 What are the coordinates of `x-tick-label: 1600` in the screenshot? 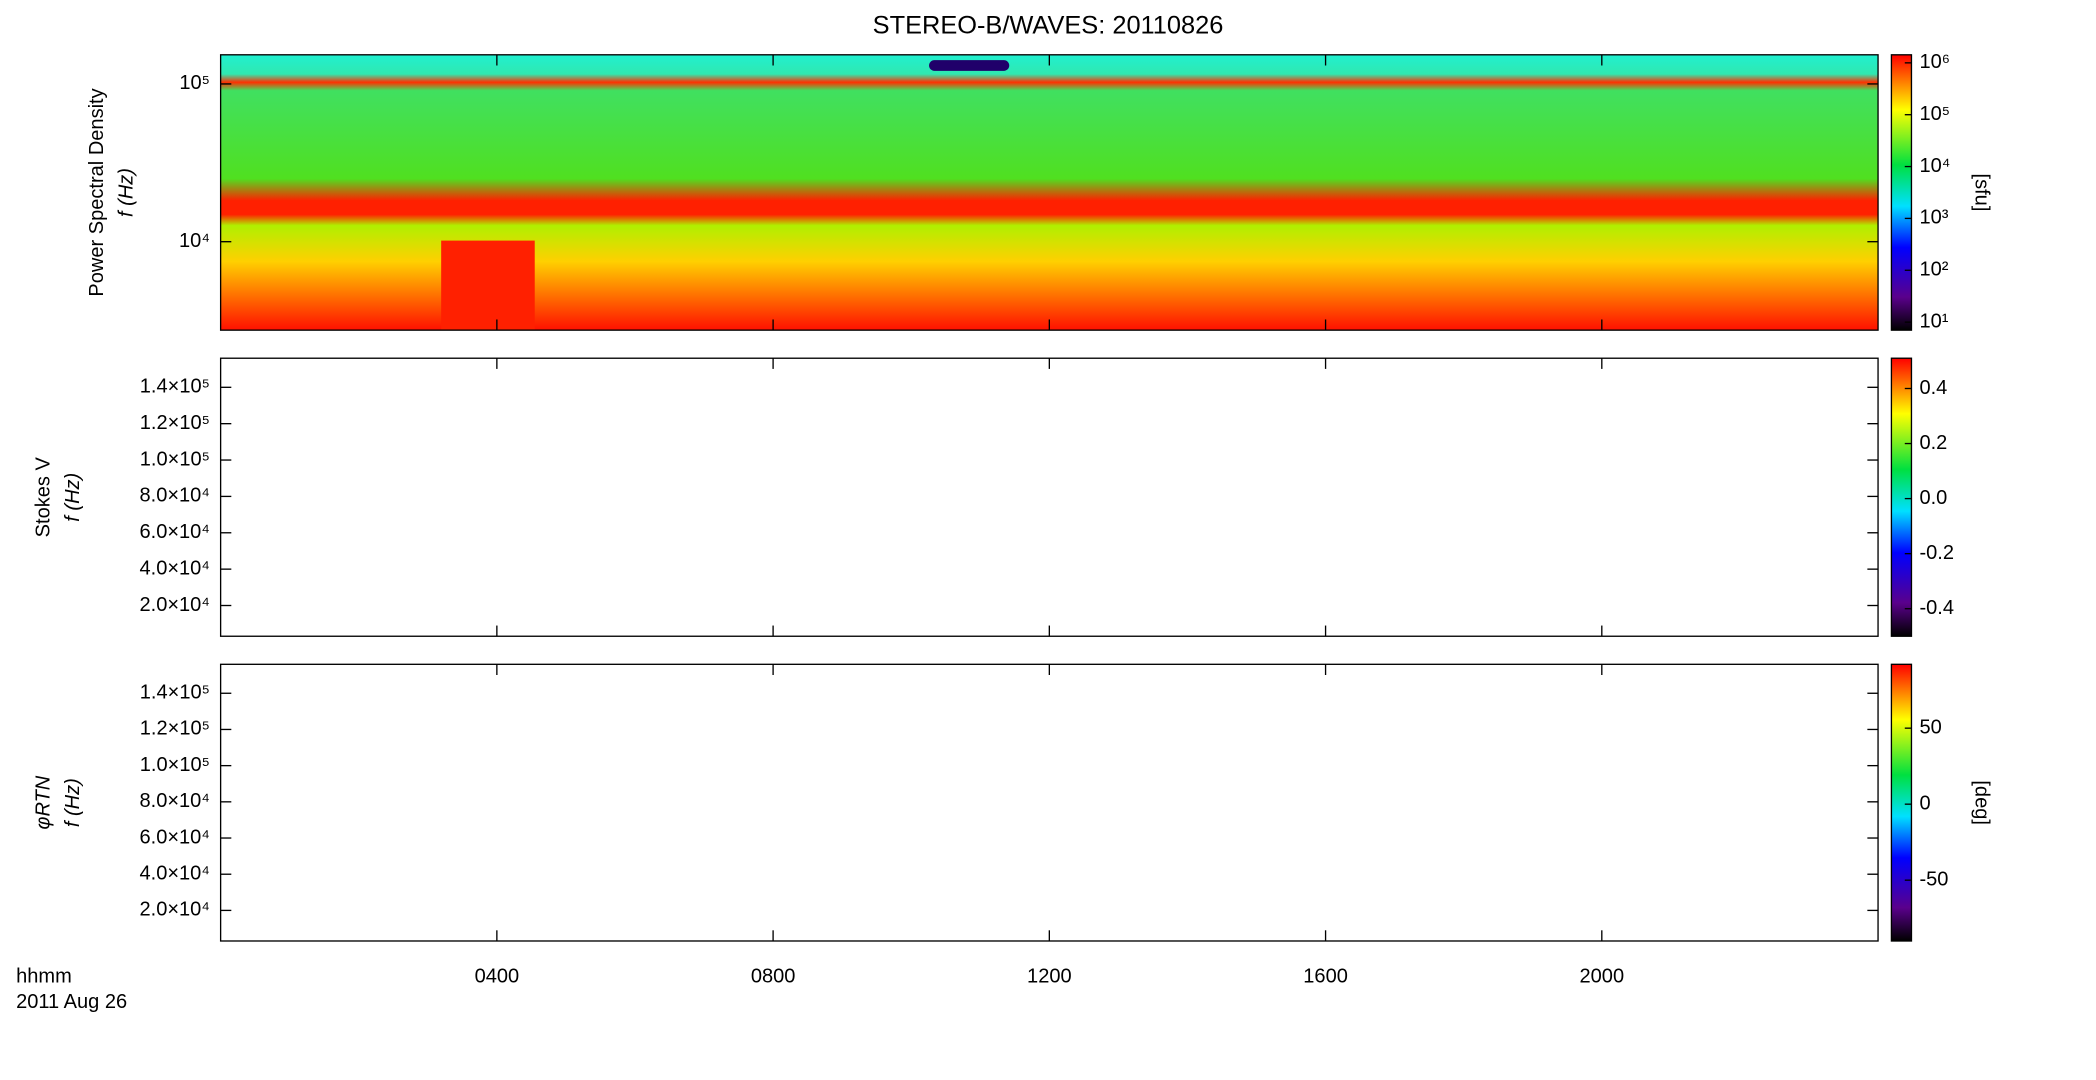 It's located at (1325, 976).